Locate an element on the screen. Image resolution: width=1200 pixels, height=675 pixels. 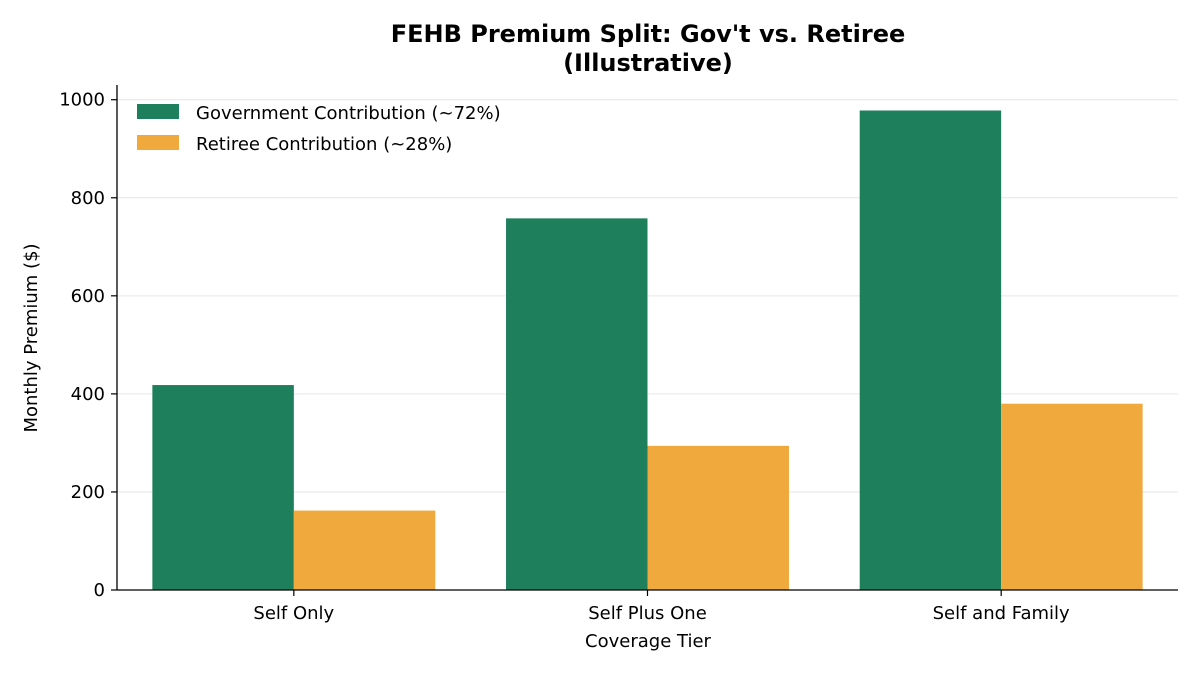
x-tick-labels: Self Only Self Plus One Self and Family is located at coordinates (661, 607).